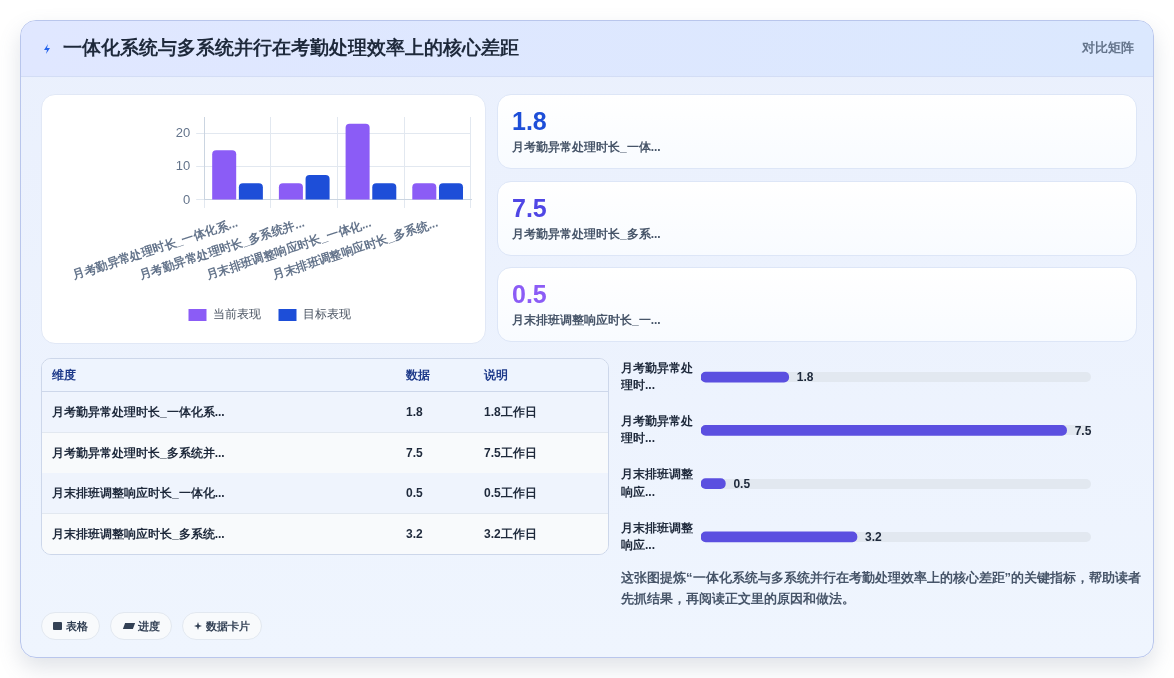 The height and width of the screenshot is (678, 1174). Describe the element at coordinates (77, 626) in the screenshot. I see `text: 表格` at that location.